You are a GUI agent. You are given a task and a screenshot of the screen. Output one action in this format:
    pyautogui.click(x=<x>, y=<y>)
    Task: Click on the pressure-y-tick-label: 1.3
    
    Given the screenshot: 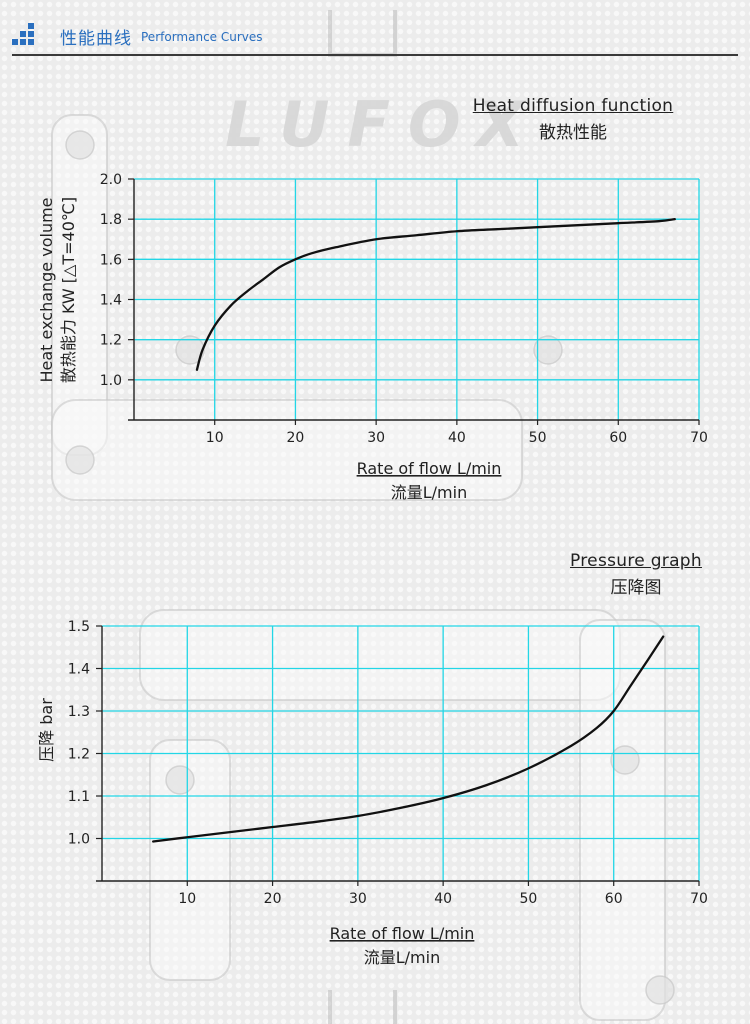 What is the action you would take?
    pyautogui.click(x=79, y=712)
    